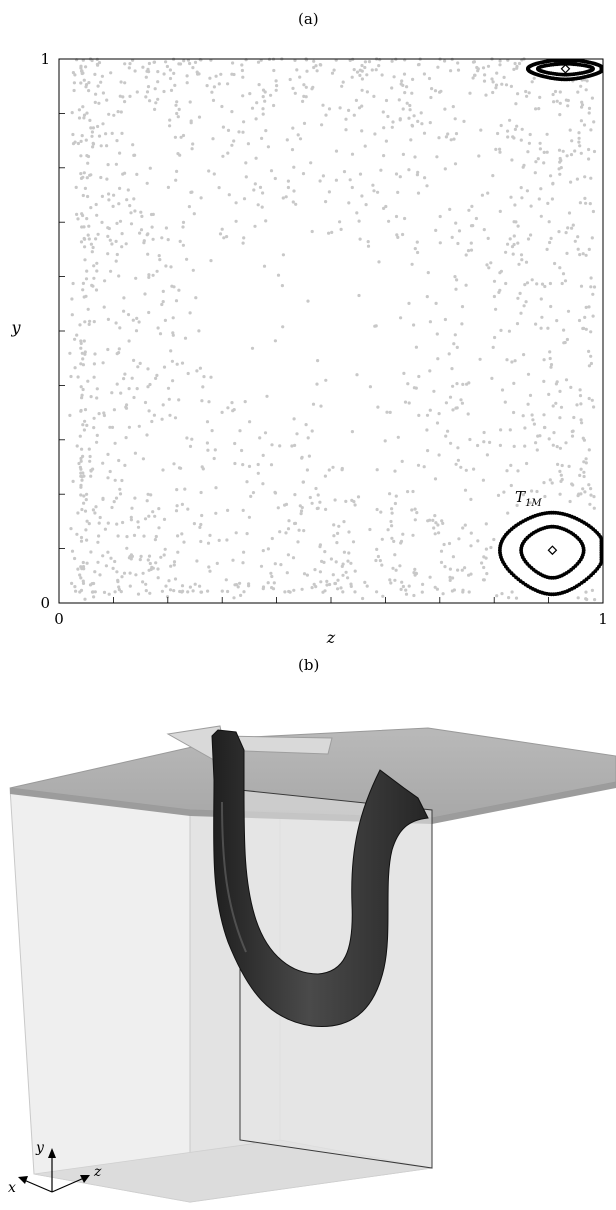 The width and height of the screenshot is (616, 1210). I want to click on torus-annotation: T1M, so click(528, 498).